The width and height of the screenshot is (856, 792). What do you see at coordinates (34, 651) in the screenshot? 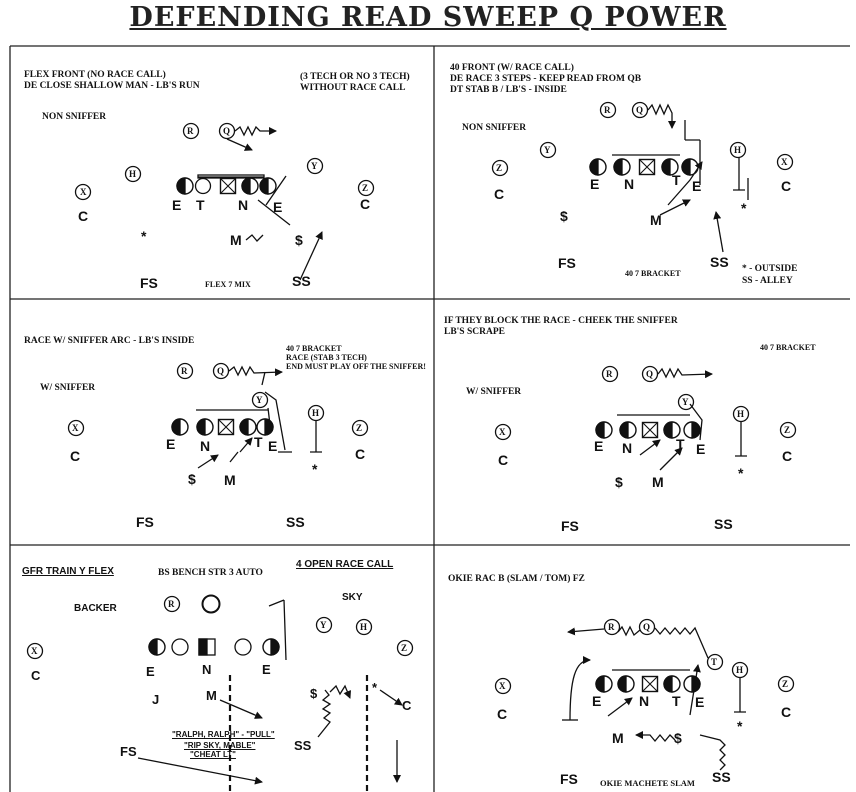
I see `p5-circle-X: X` at bounding box center [34, 651].